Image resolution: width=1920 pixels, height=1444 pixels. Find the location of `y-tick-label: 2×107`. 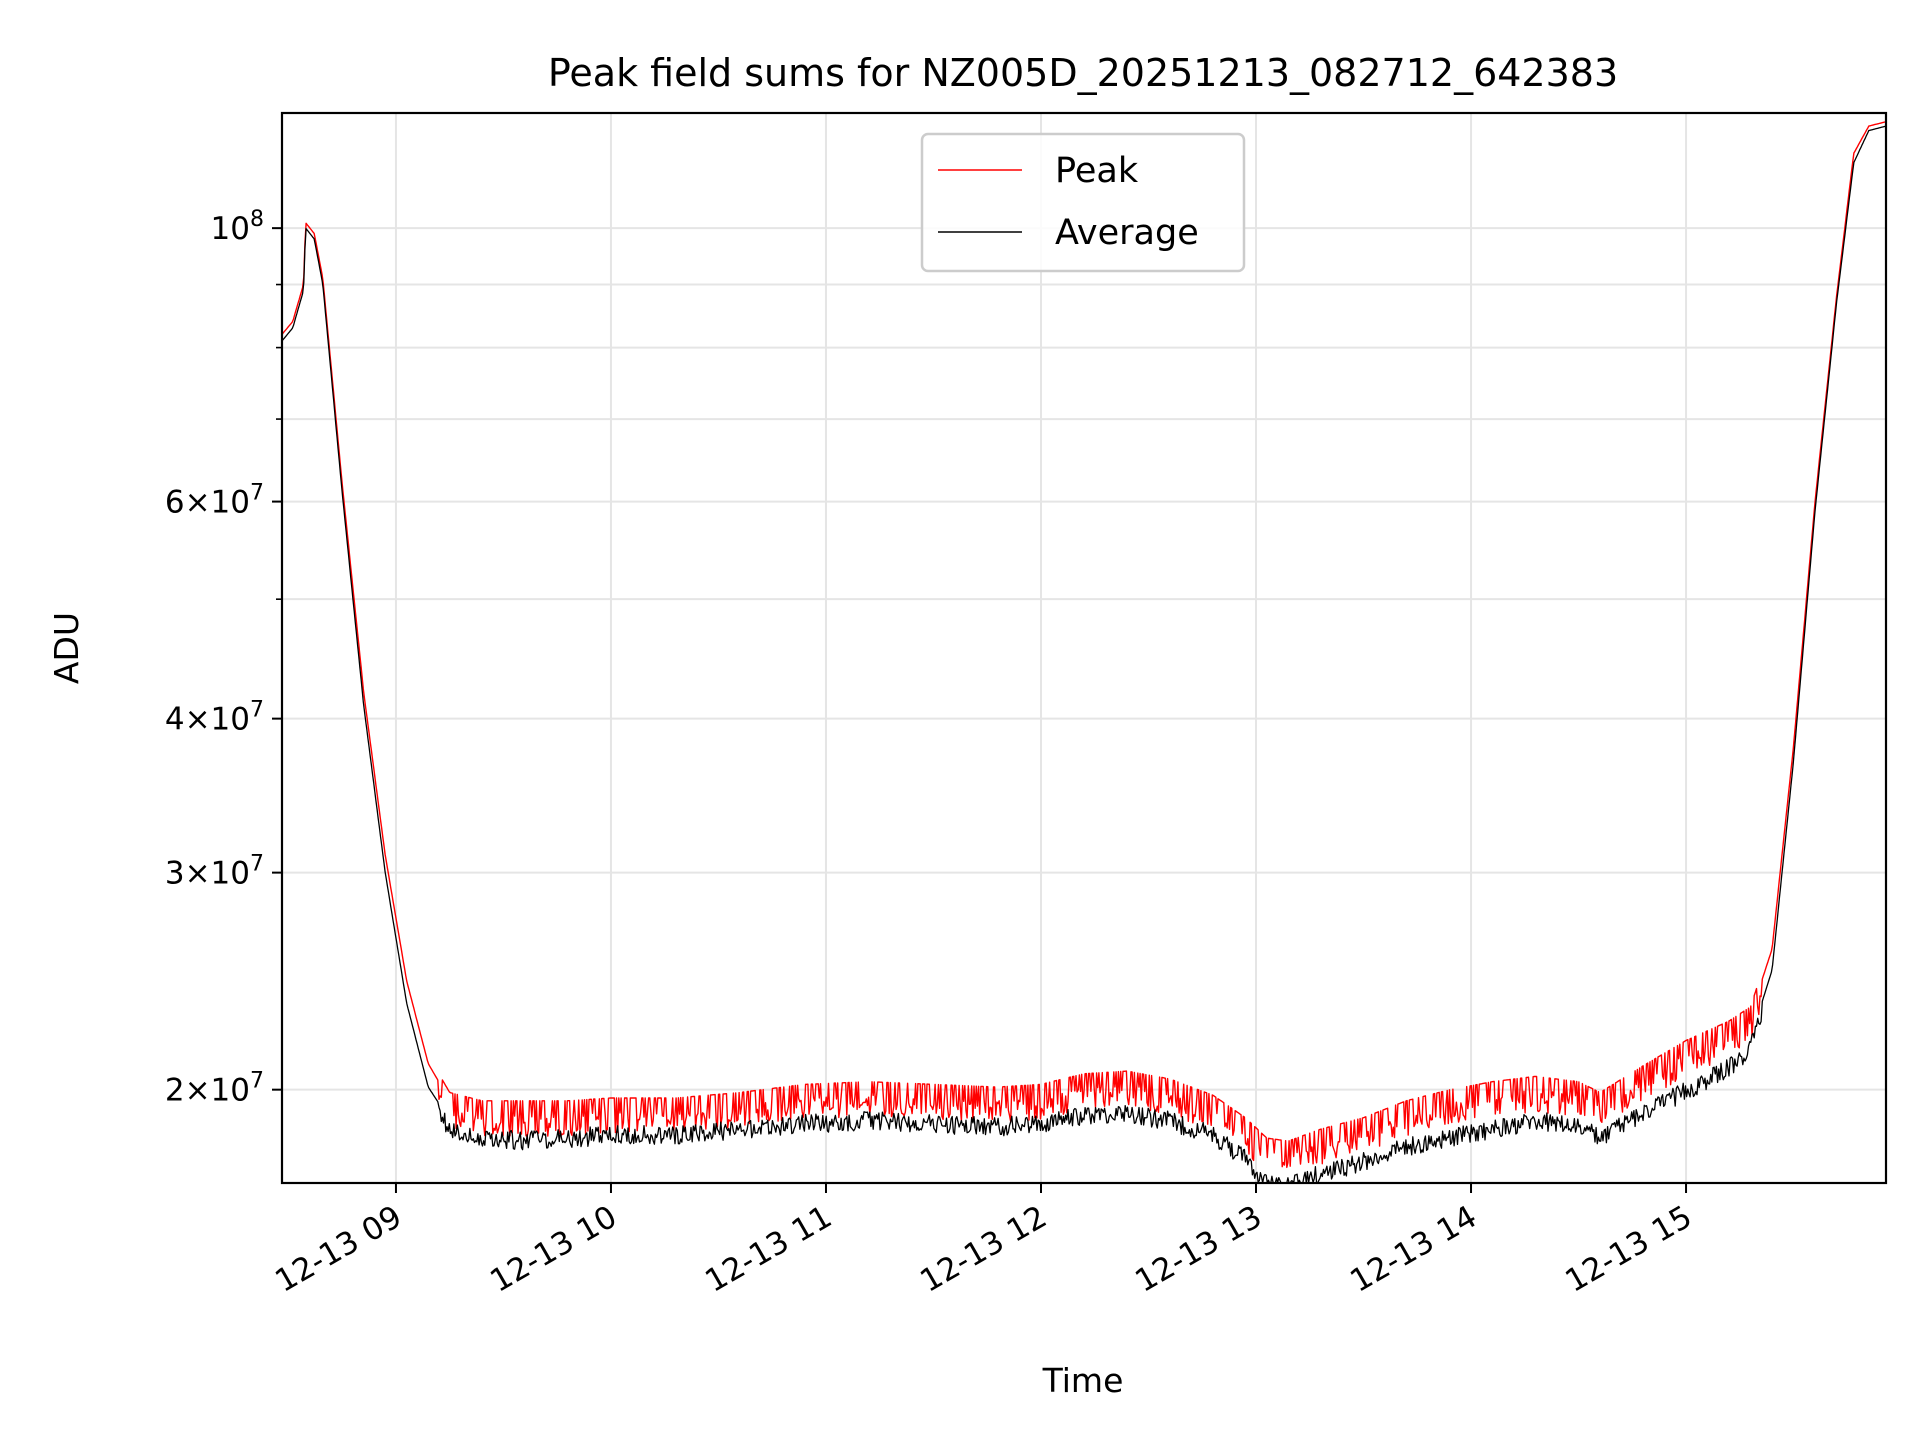

y-tick-label: 2×107 is located at coordinates (214, 1089).